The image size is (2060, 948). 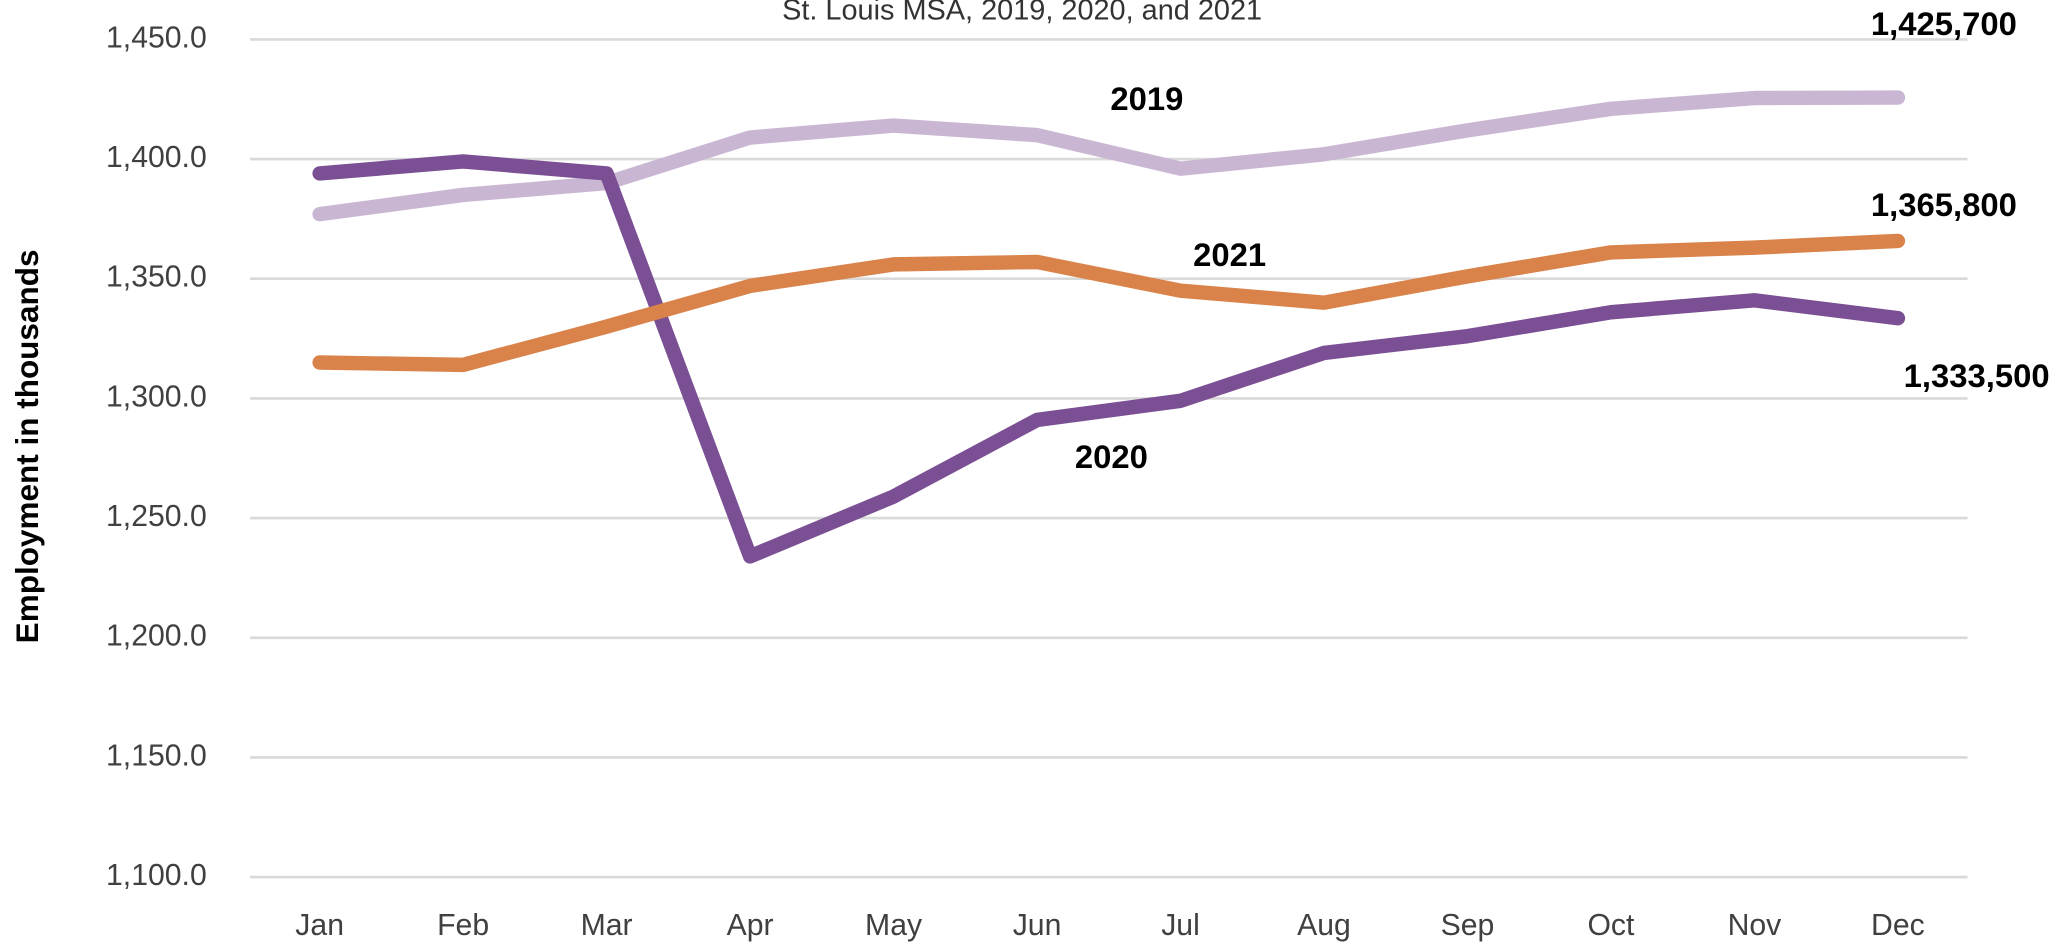 What do you see at coordinates (156, 396) in the screenshot?
I see `y-tick-label: 1,300.0` at bounding box center [156, 396].